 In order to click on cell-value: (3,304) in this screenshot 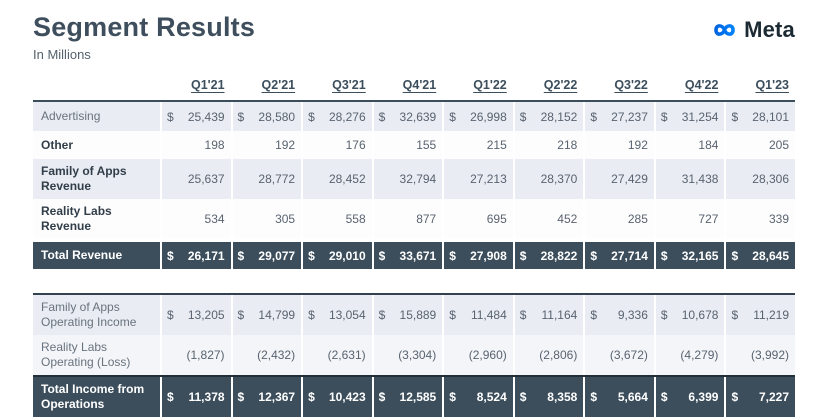, I will do `click(407, 355)`.